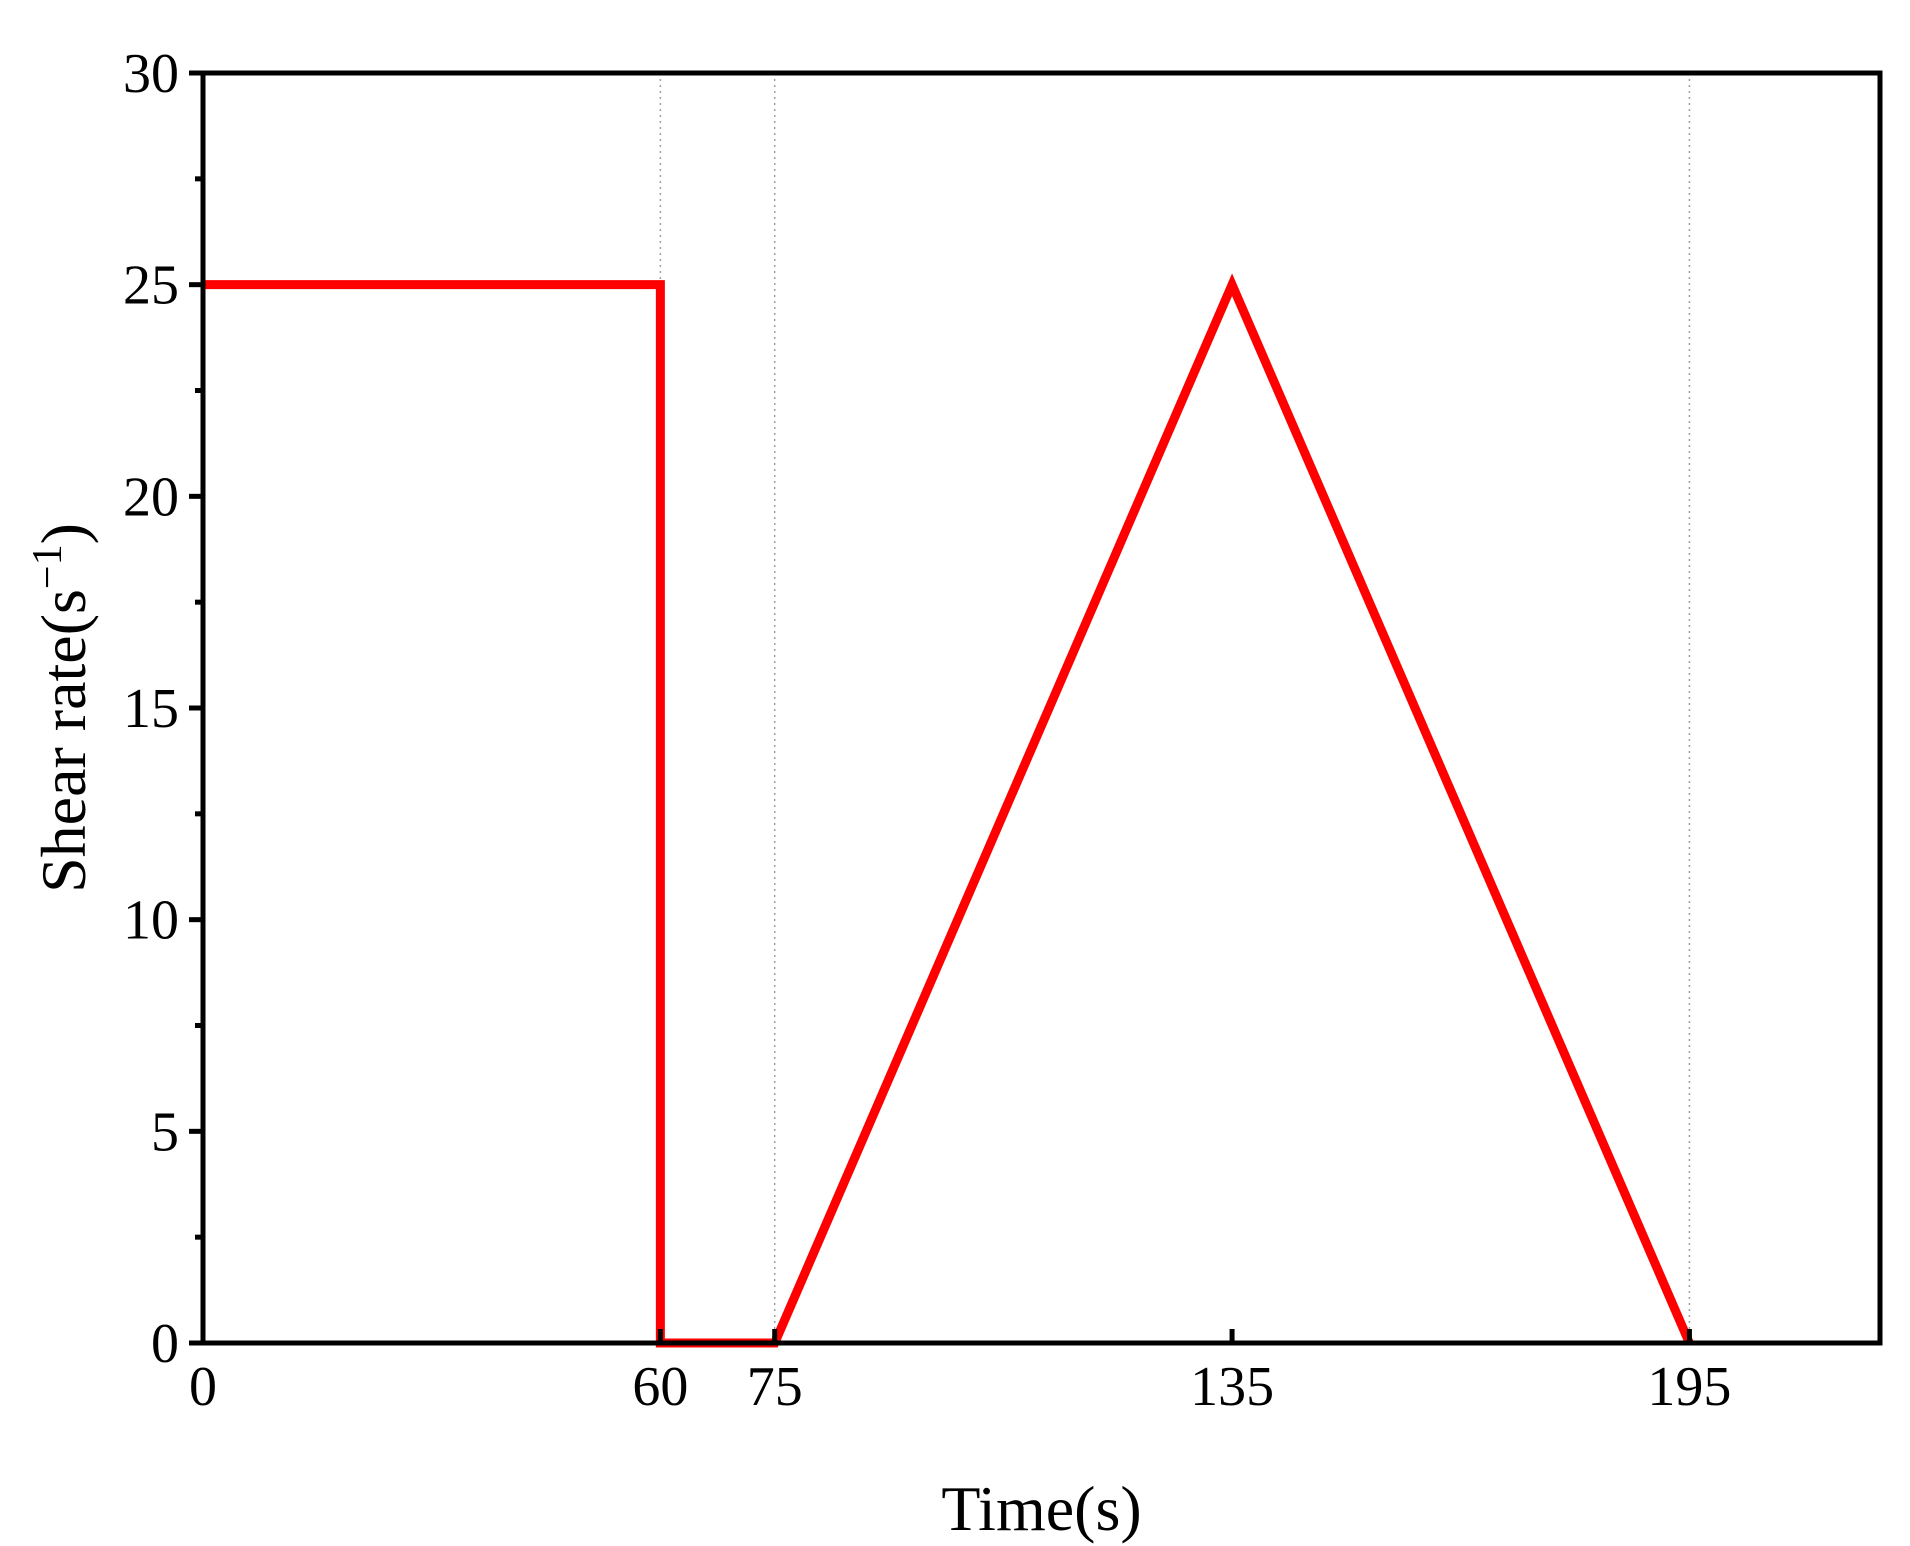 The width and height of the screenshot is (1910, 1546). I want to click on x-tick-label-195: 195, so click(1689, 1387).